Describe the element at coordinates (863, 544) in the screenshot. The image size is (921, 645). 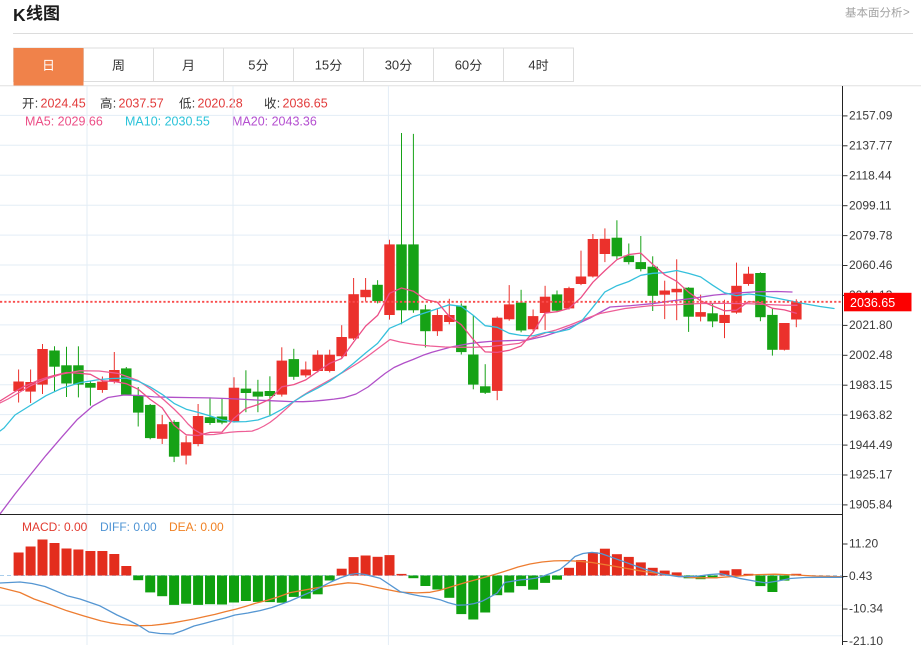
I see `svg-text: 11.20` at that location.